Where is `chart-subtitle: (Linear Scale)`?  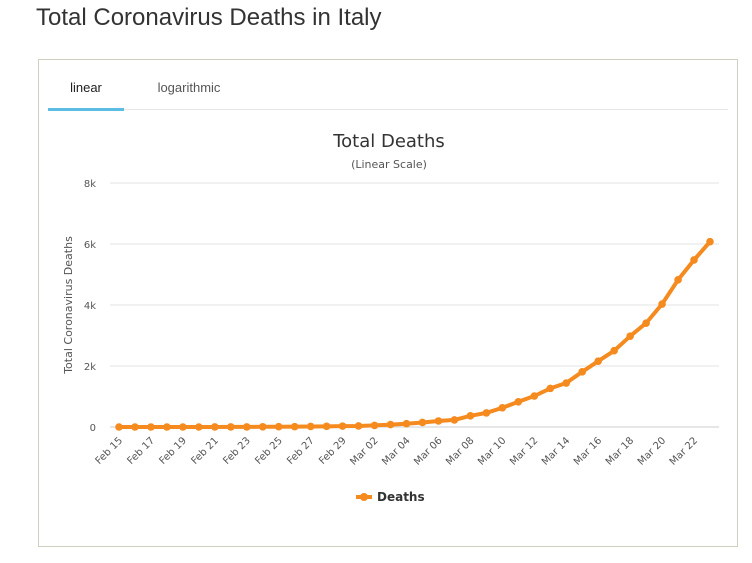 chart-subtitle: (Linear Scale) is located at coordinates (389, 164).